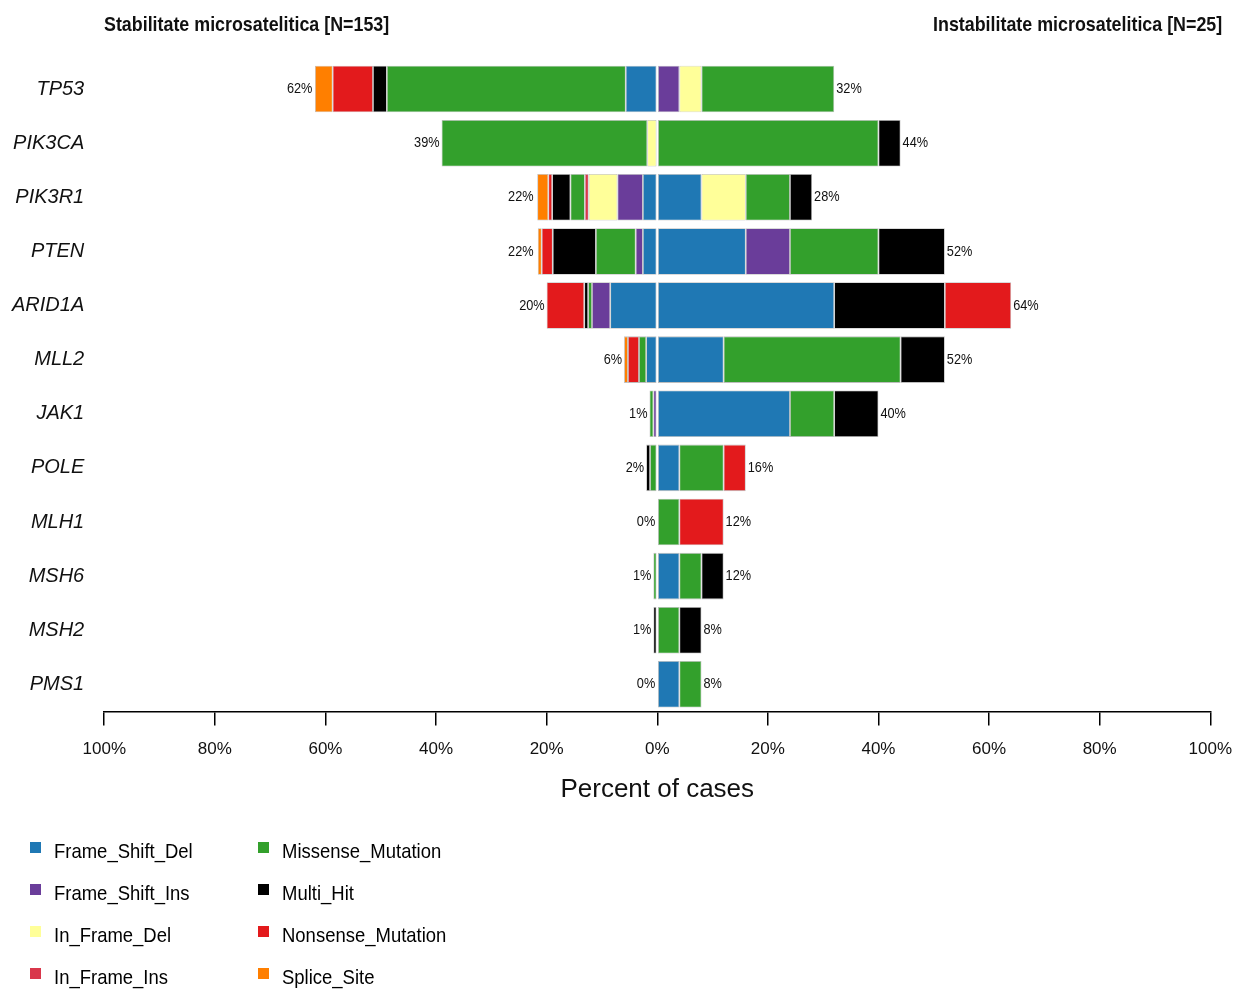 Image resolution: width=1246 pixels, height=999 pixels. I want to click on y-tick-label: PTEN, so click(57, 249).